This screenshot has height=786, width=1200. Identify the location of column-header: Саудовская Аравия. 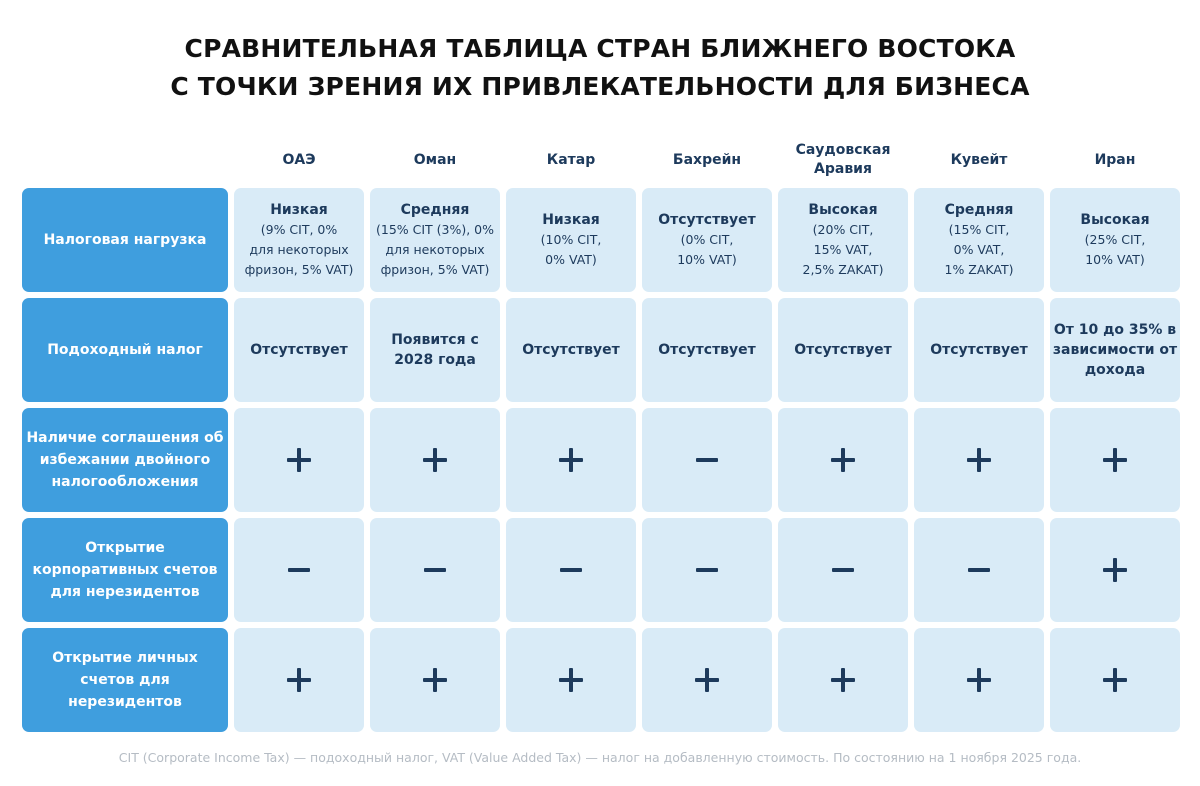
(843, 159).